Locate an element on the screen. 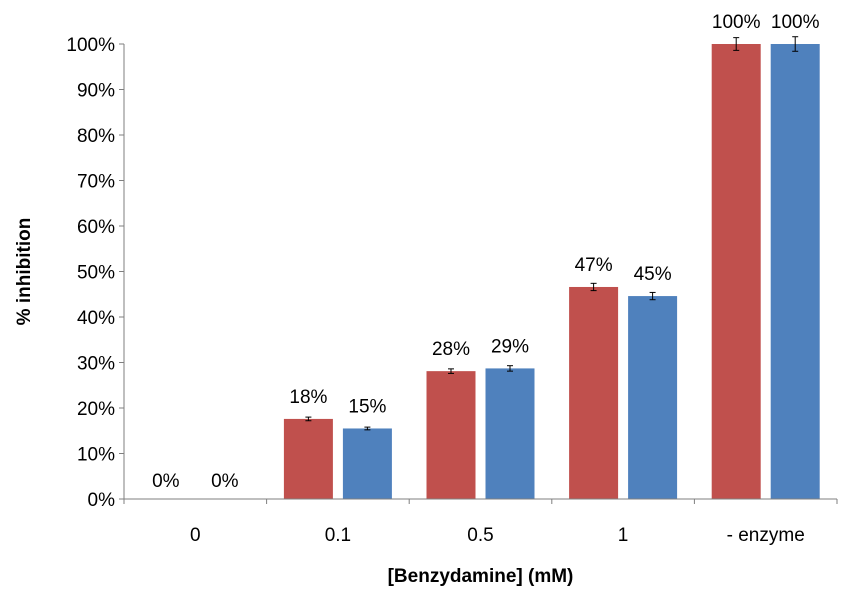 This screenshot has height=594, width=843. data-label: 45% is located at coordinates (653, 274).